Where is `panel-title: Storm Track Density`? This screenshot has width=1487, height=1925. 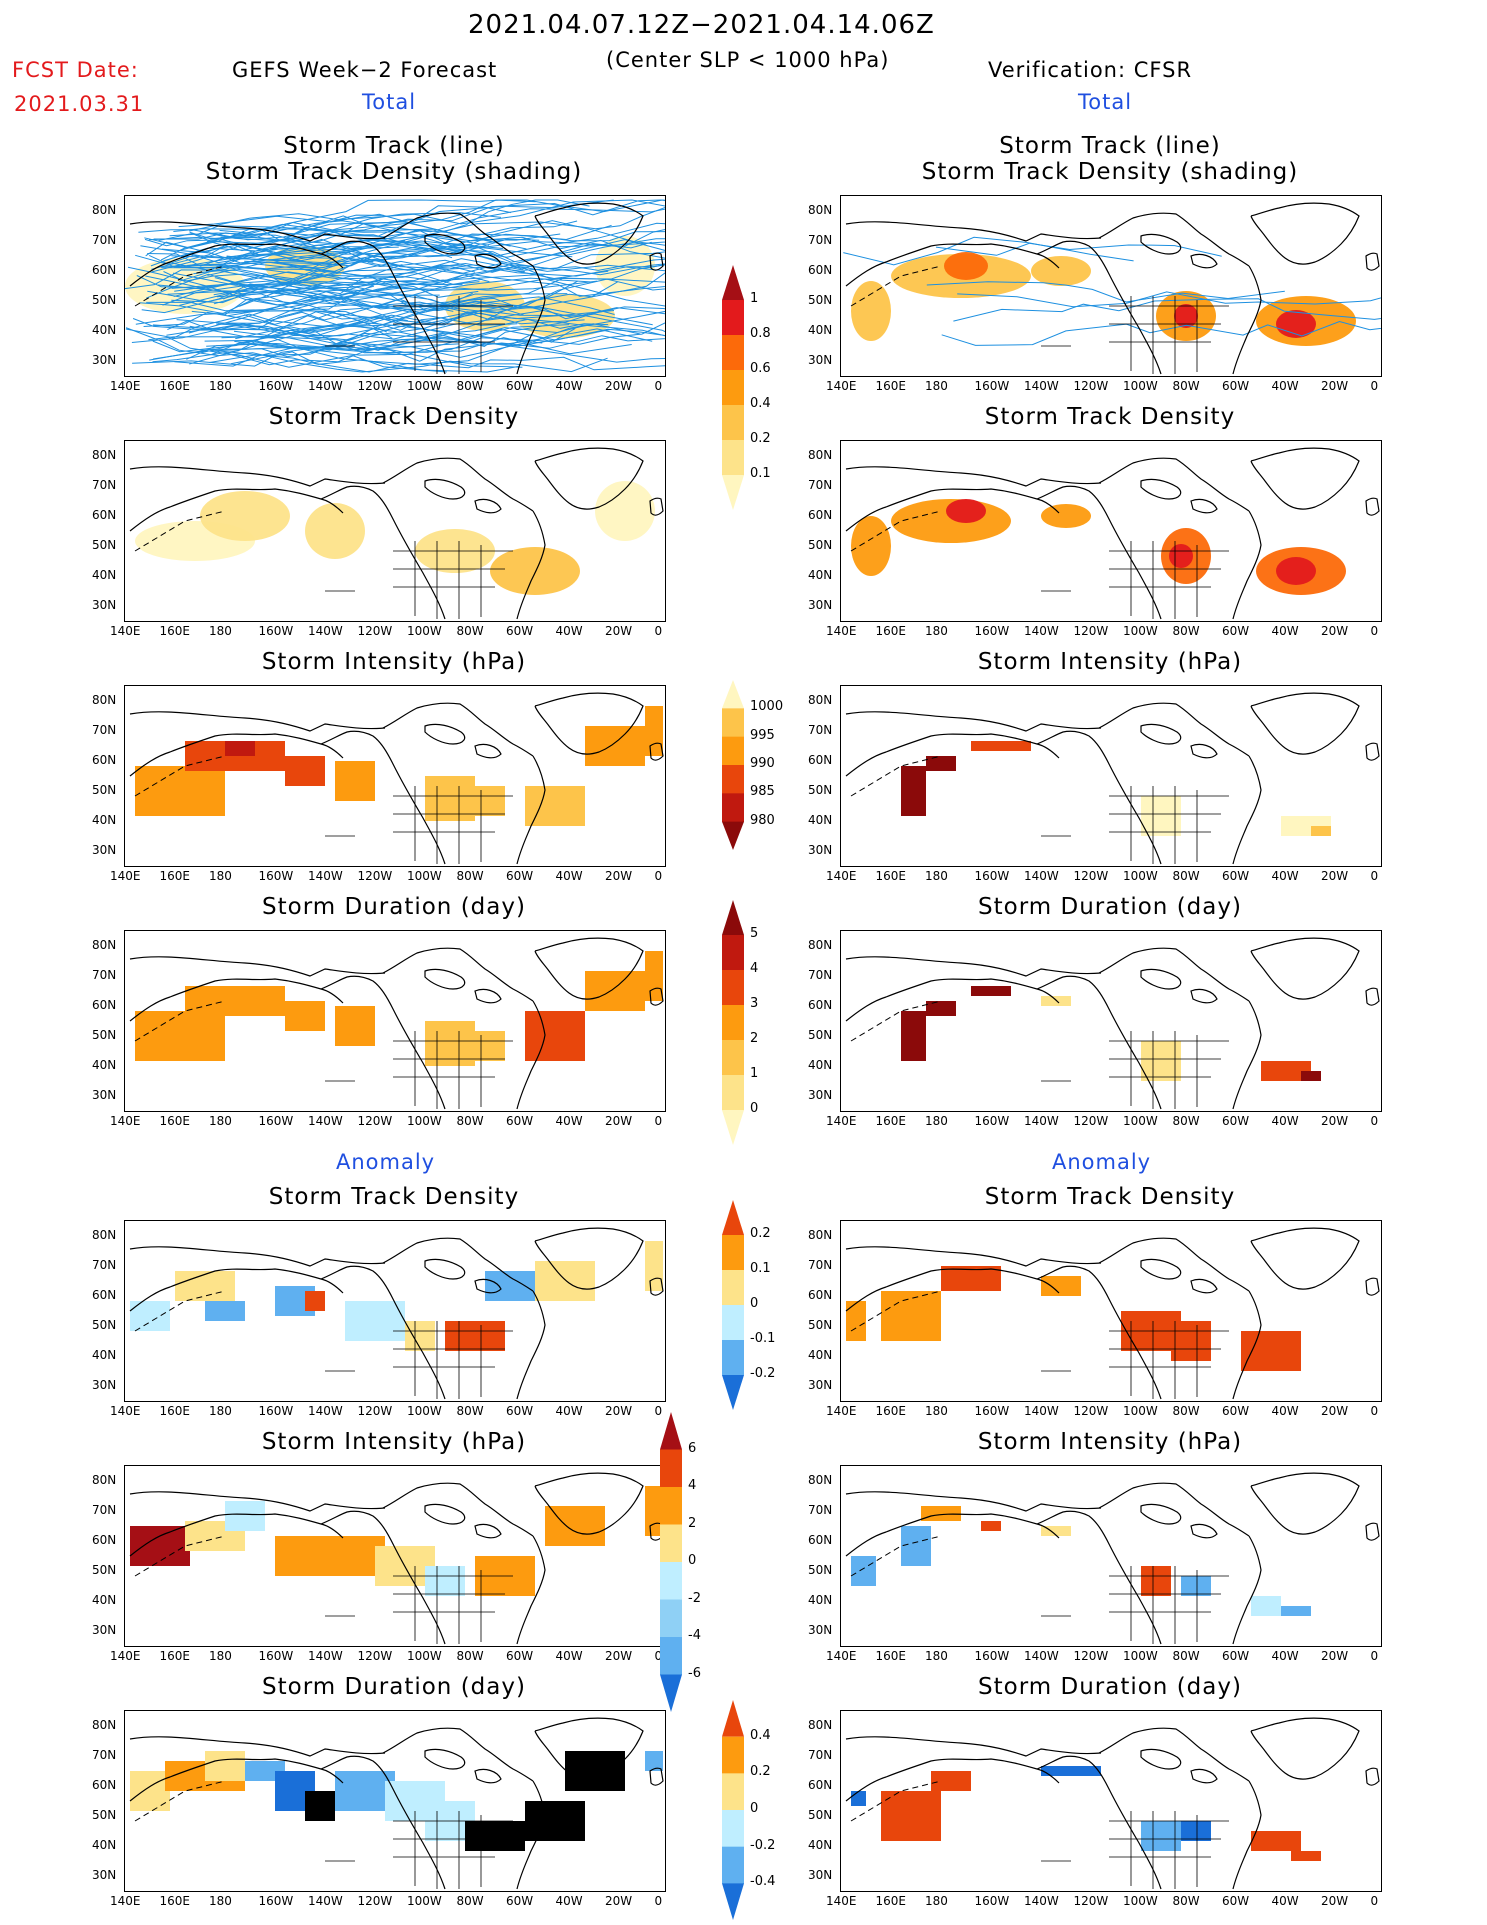 panel-title: Storm Track Density is located at coordinates (1110, 417).